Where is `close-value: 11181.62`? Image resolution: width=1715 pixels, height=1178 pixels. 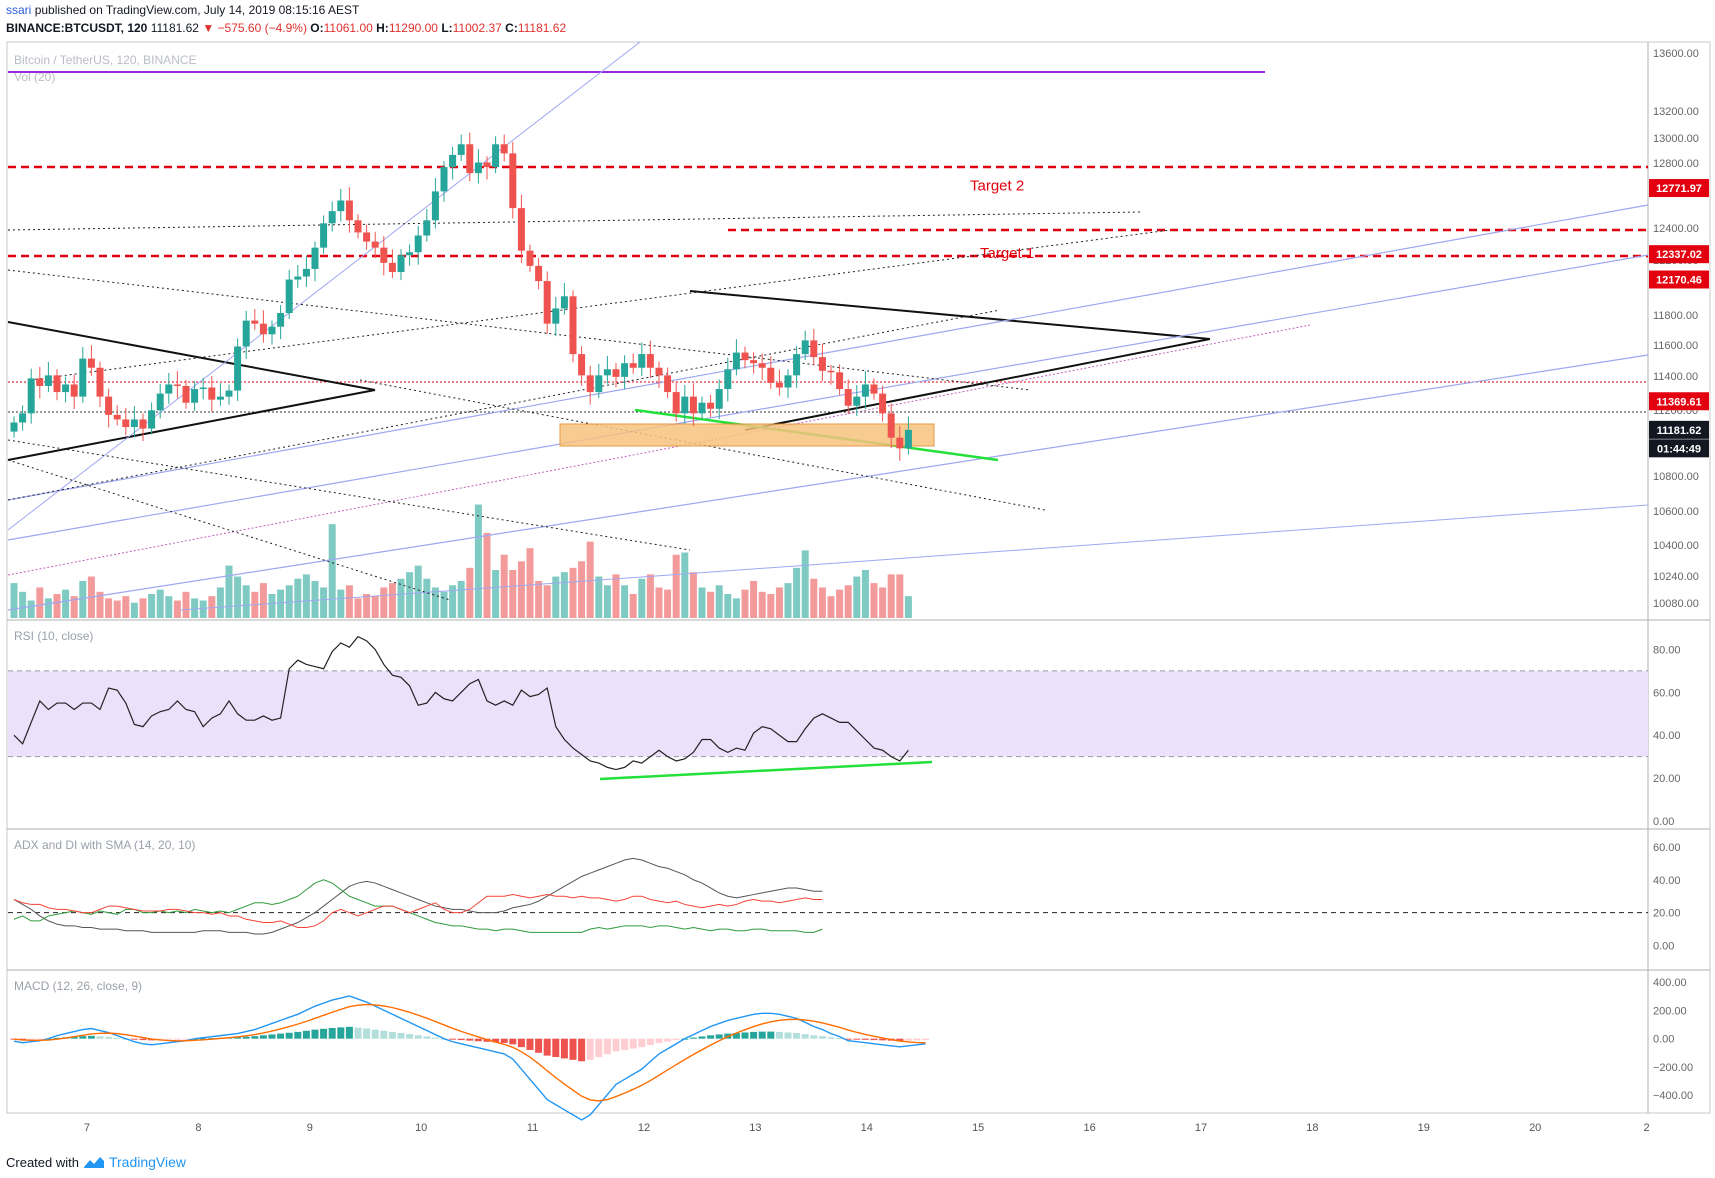 close-value: 11181.62 is located at coordinates (542, 28).